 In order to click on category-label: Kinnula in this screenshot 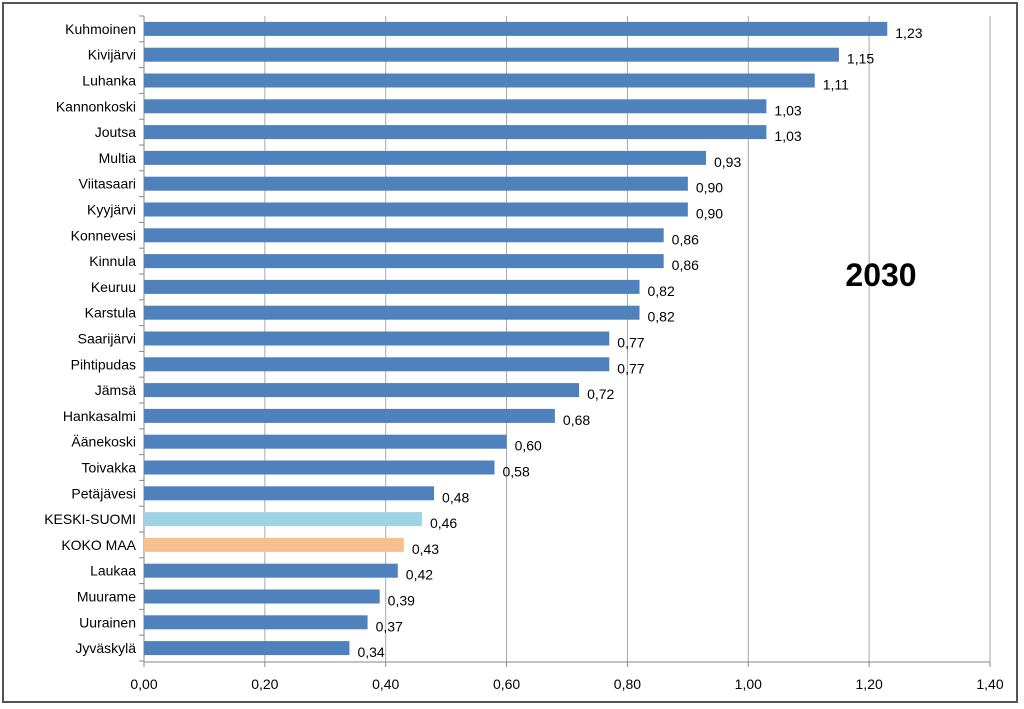, I will do `click(112, 261)`.